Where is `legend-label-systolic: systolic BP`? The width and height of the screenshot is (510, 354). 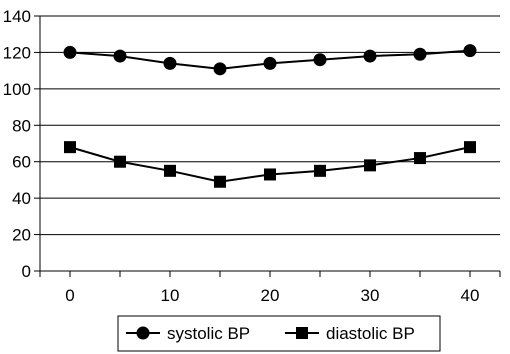
legend-label-systolic: systolic BP is located at coordinates (208, 333).